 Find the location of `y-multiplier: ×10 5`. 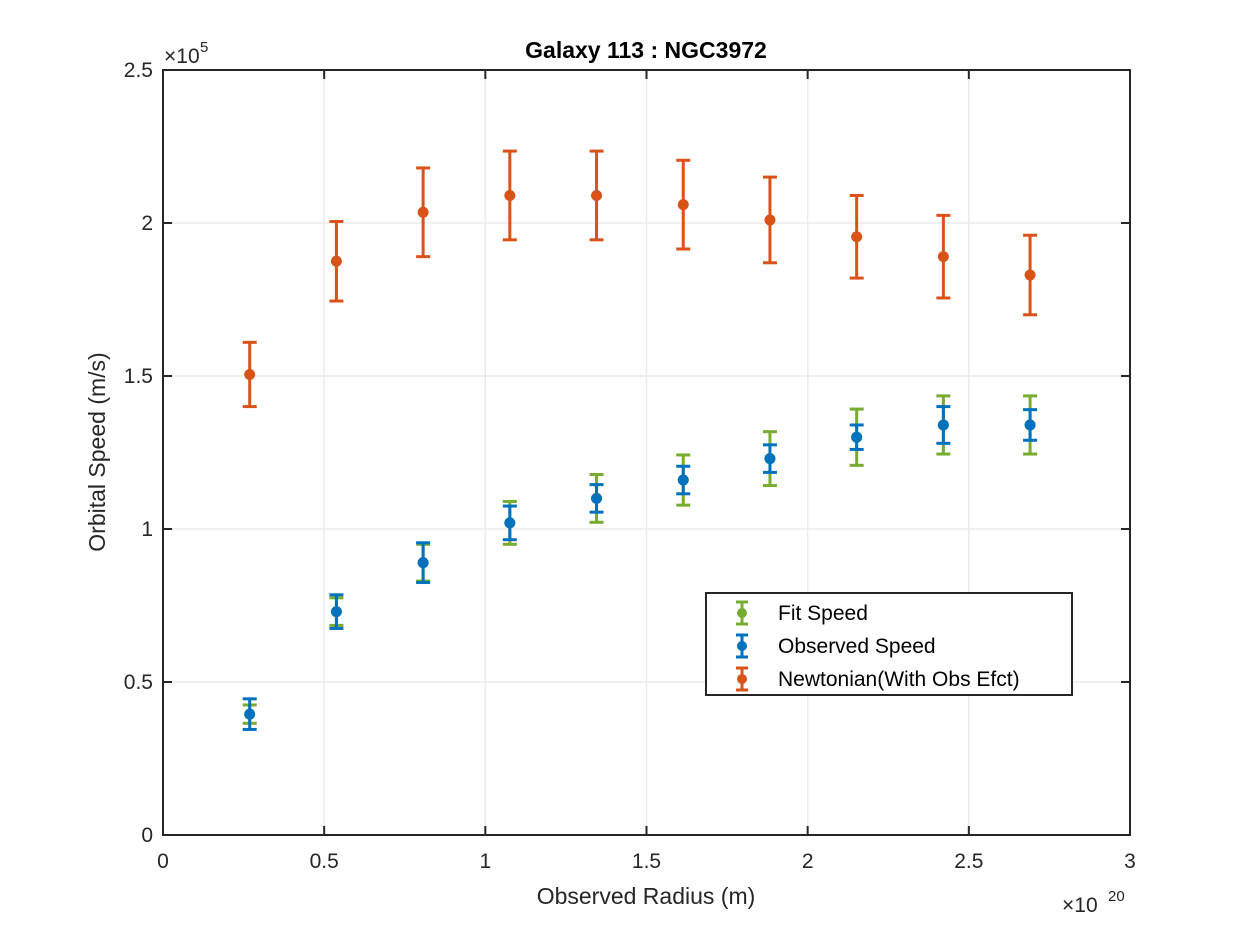

y-multiplier: ×10 5 is located at coordinates (186, 53).